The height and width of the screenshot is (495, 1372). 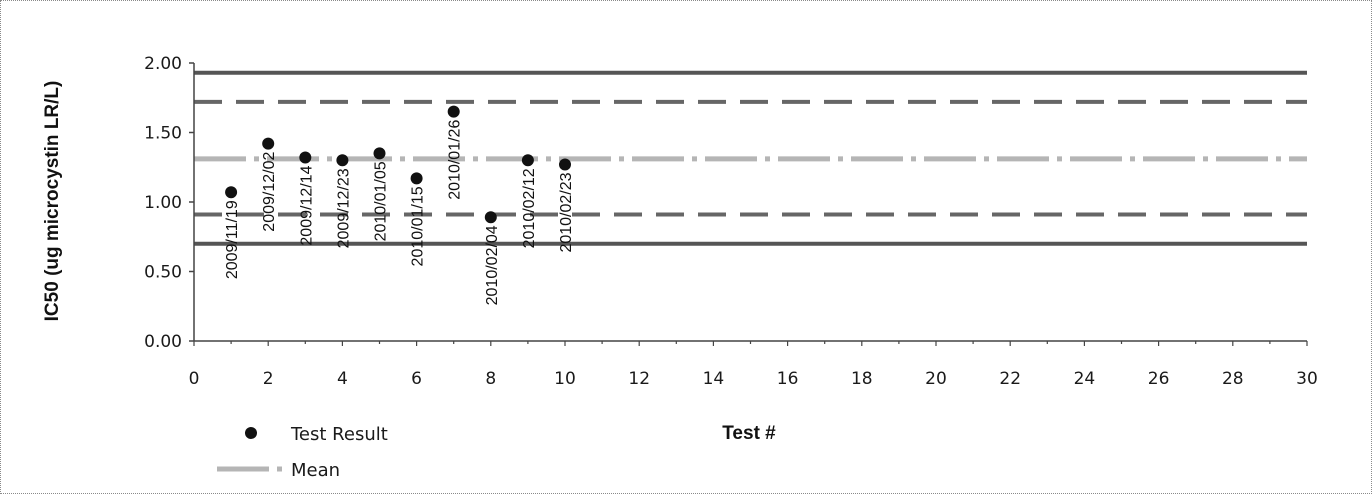 I want to click on x-tick-label: 18, so click(x=862, y=379).